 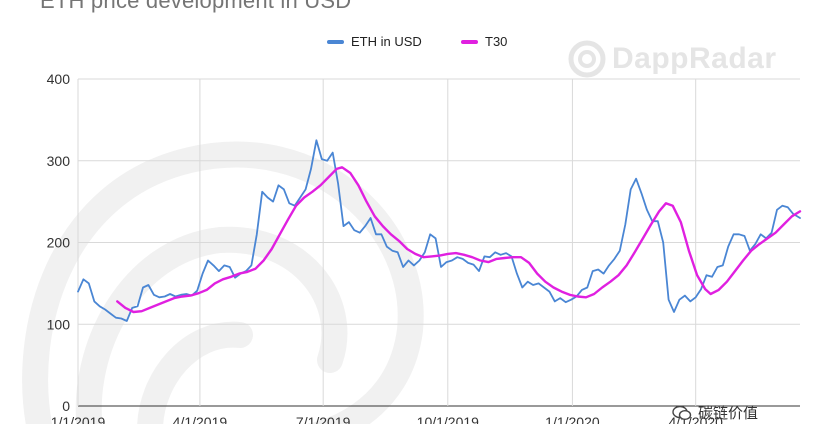 I want to click on y-tick-label: 100, so click(x=59, y=324).